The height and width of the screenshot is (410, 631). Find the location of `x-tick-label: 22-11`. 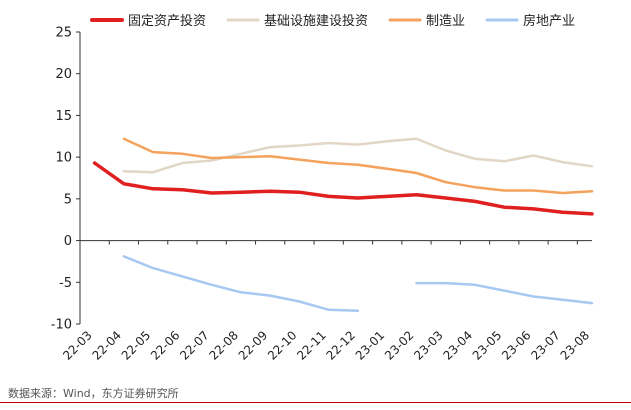

x-tick-label: 22-11 is located at coordinates (311, 345).